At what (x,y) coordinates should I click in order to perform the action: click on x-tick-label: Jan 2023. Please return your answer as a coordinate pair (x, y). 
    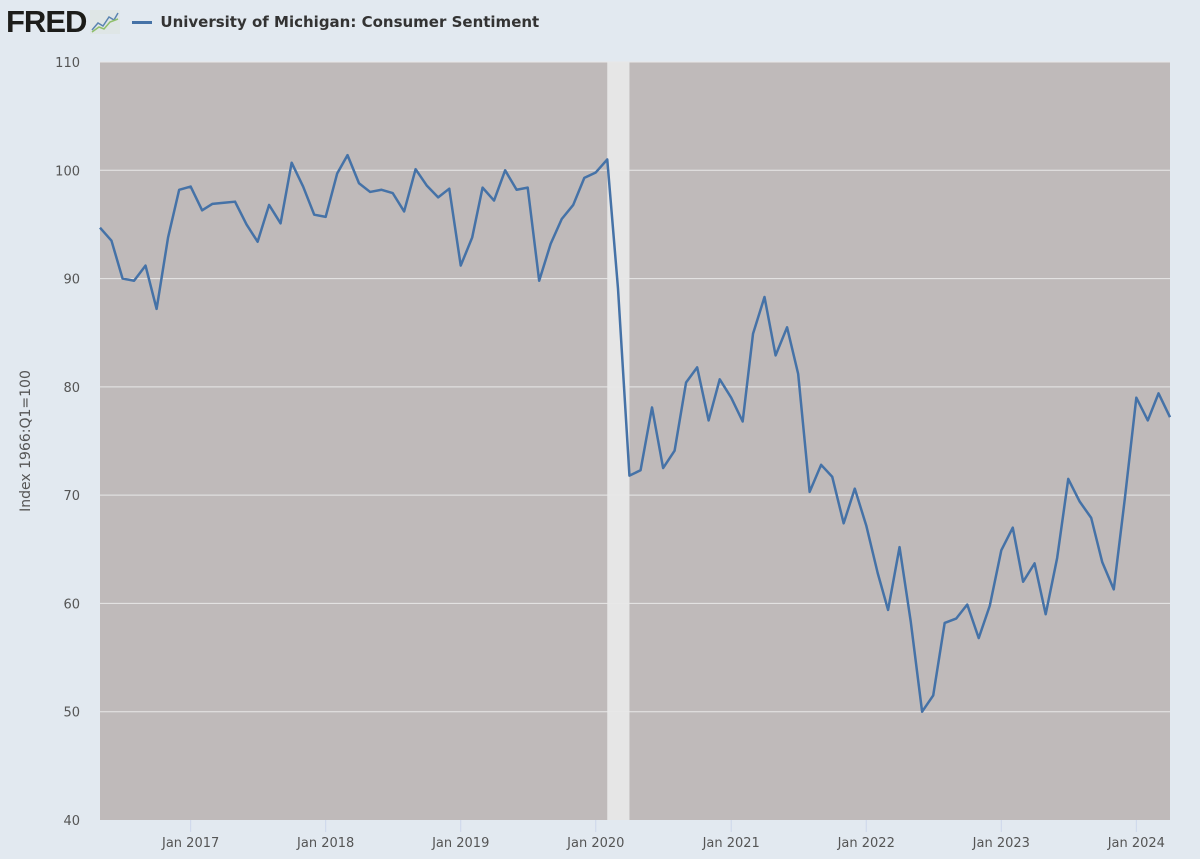
    Looking at the image, I should click on (1001, 843).